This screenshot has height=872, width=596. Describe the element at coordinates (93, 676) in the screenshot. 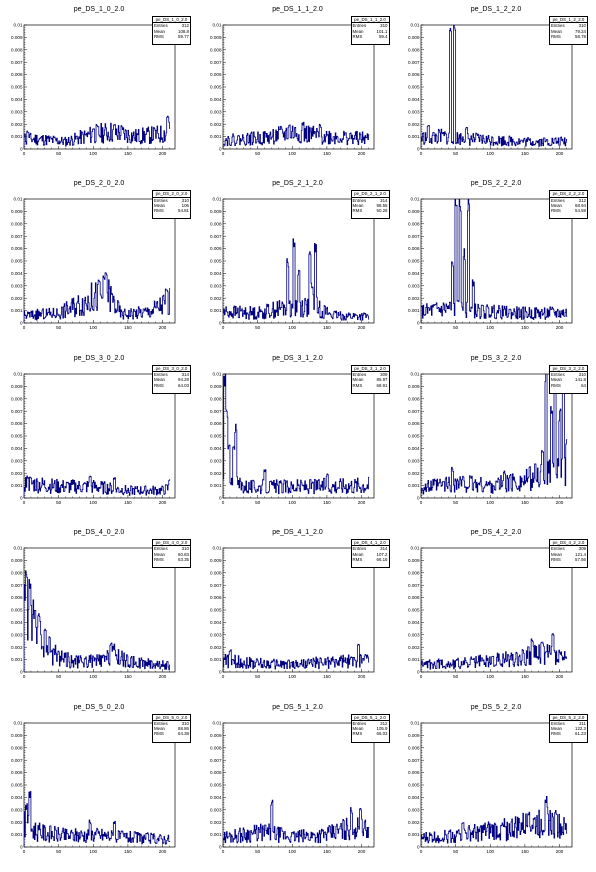

I see `x-tick-label: 100` at that location.